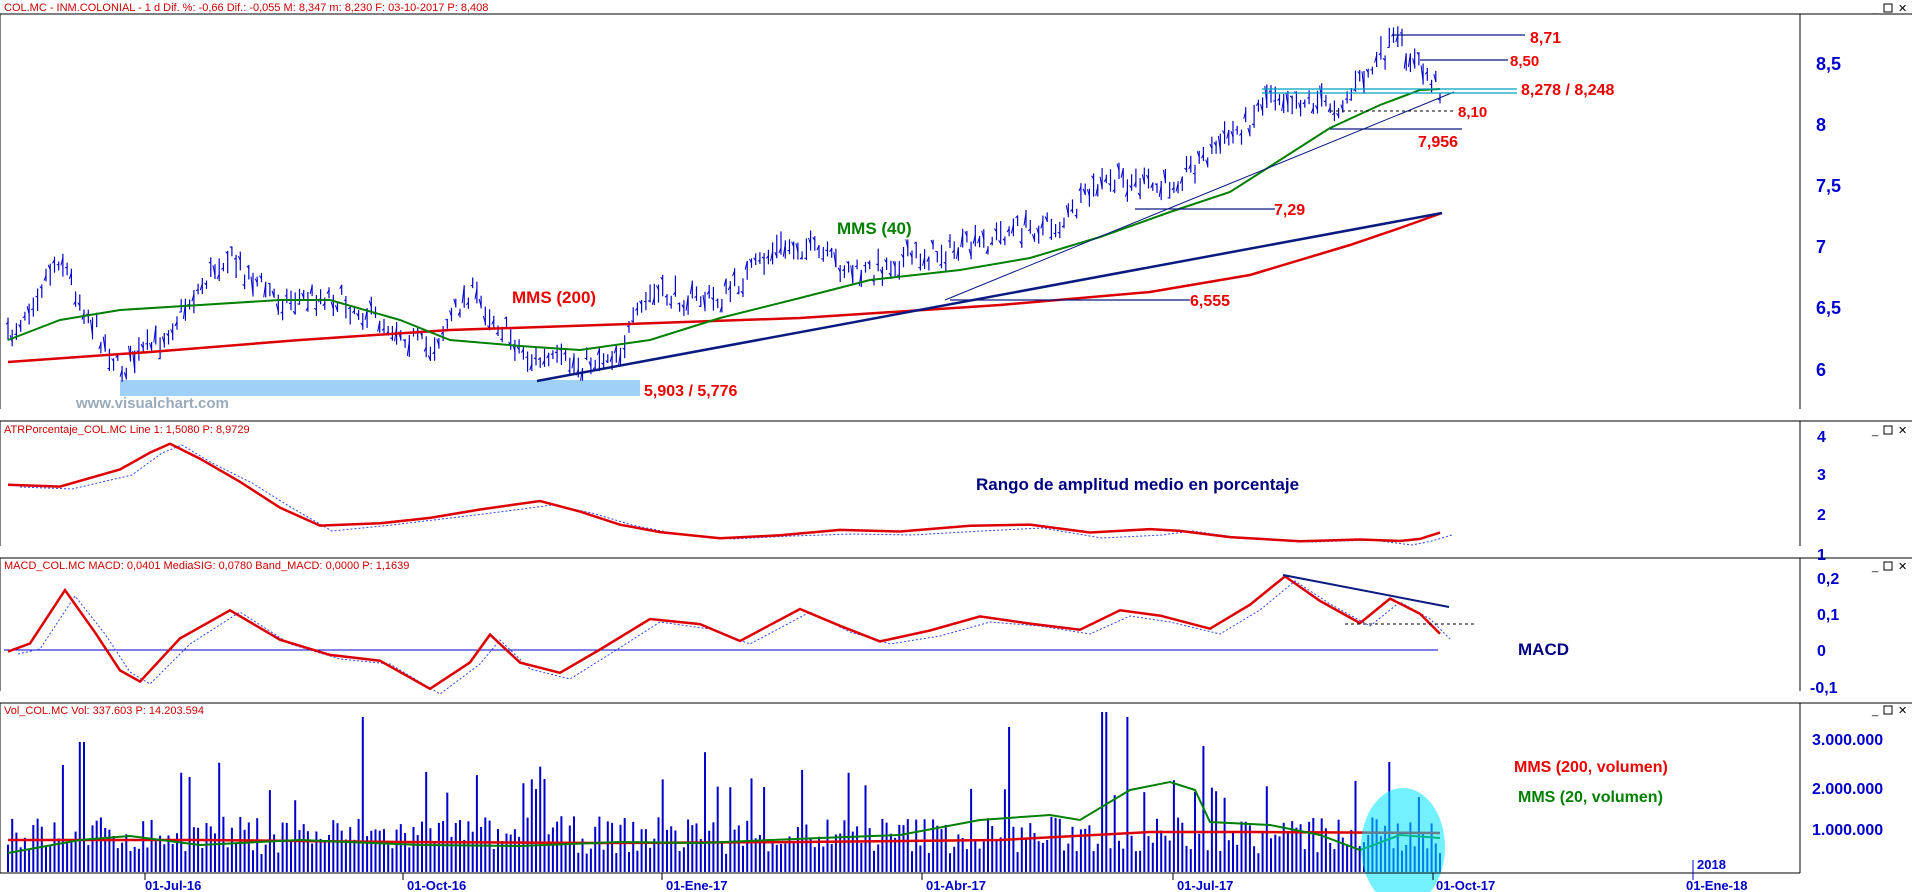 The width and height of the screenshot is (1912, 892). I want to click on price-yaxis: 6 6,5 7 7,5 8 8,5, so click(1828, 217).